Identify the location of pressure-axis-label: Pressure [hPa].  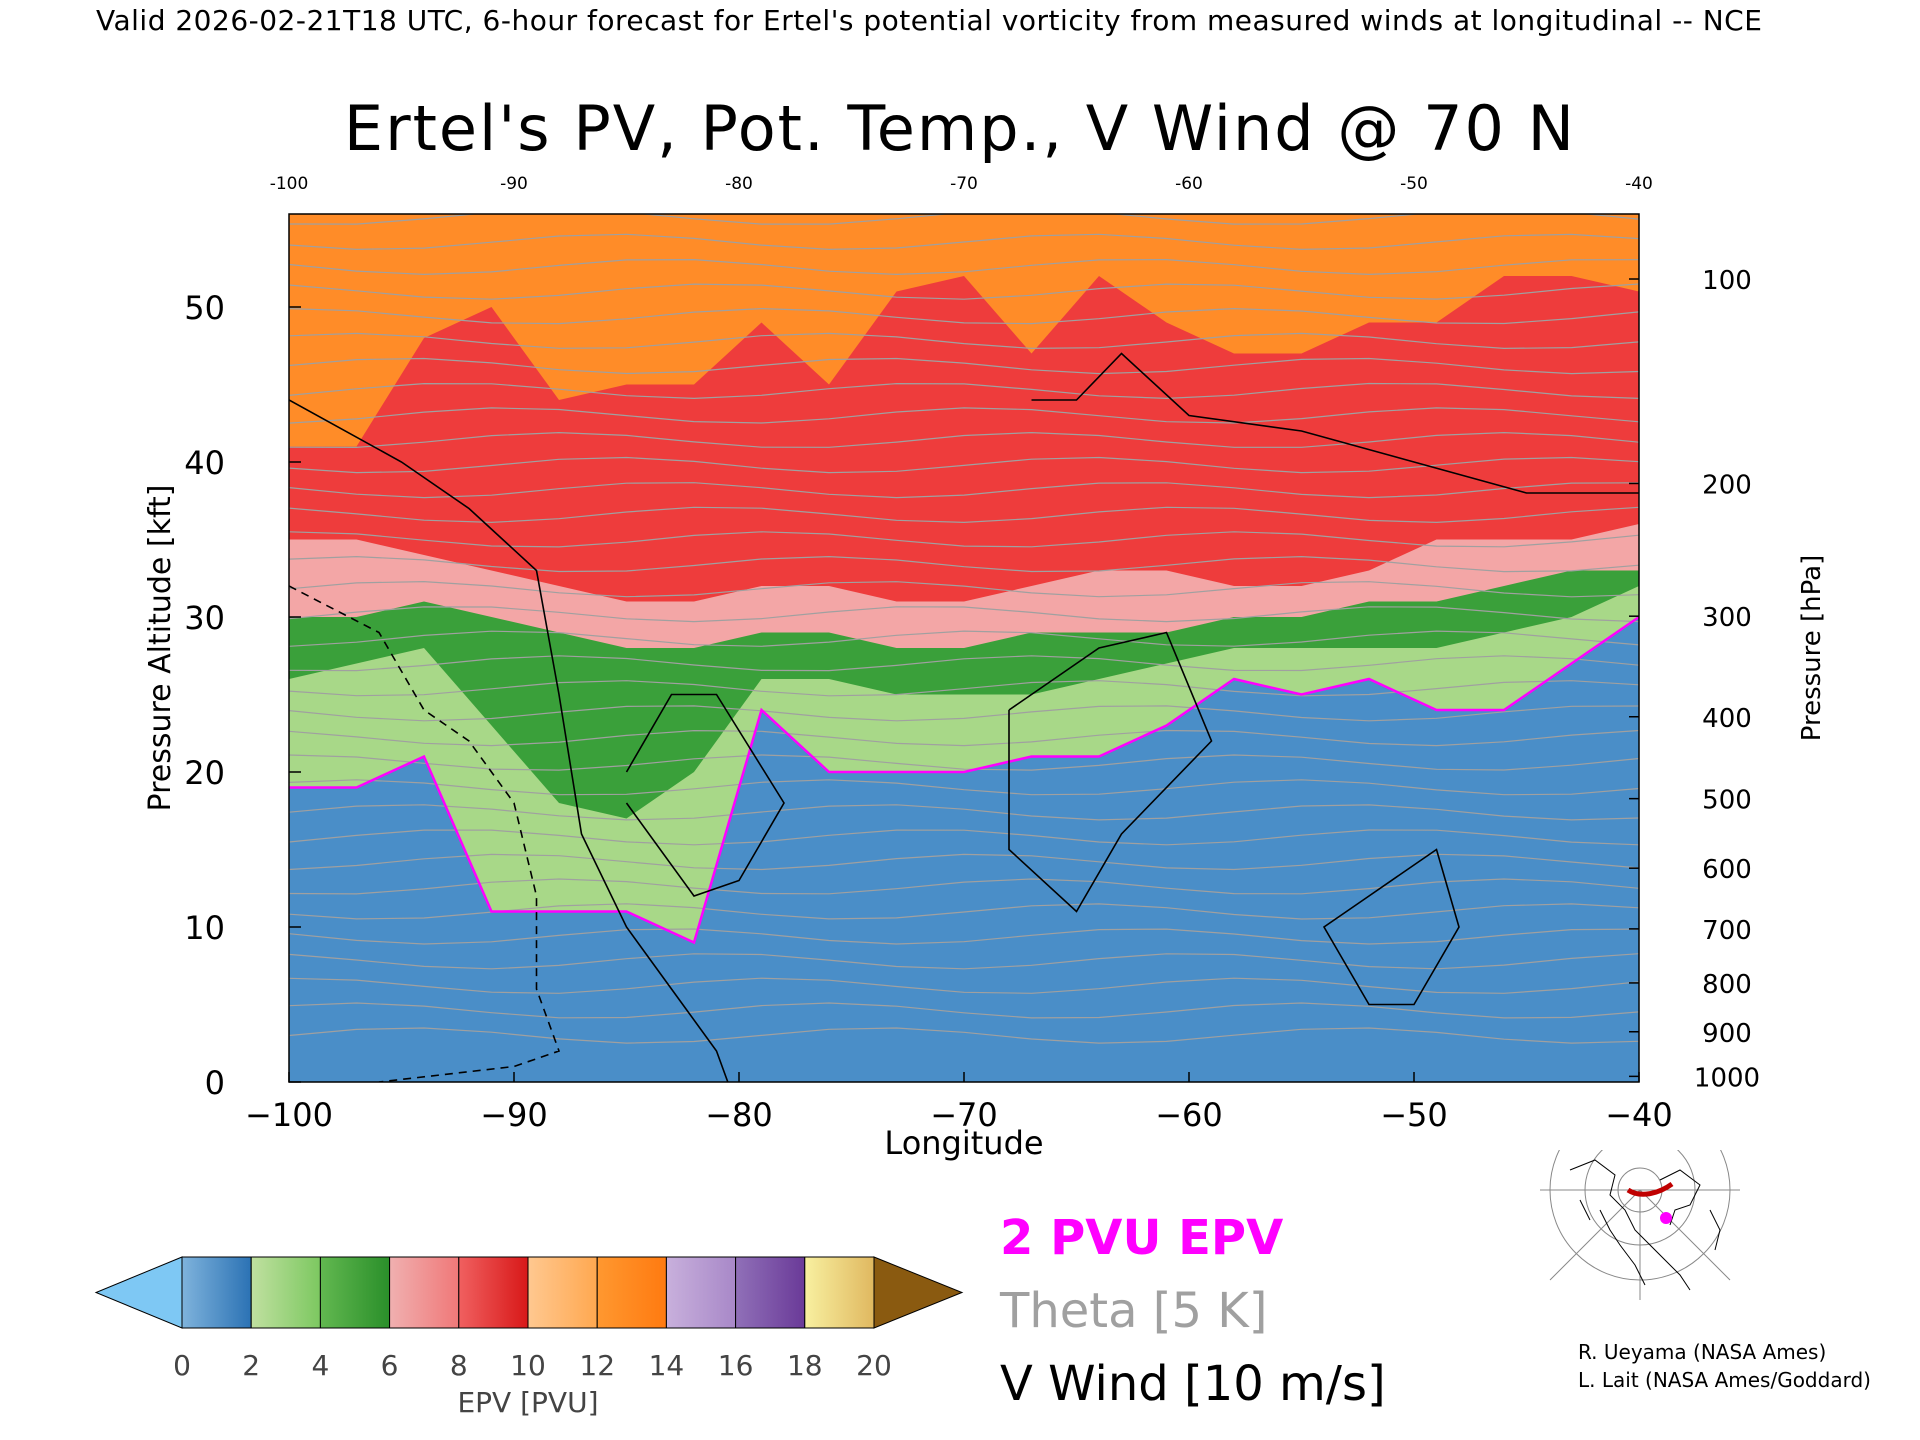
(1812, 648).